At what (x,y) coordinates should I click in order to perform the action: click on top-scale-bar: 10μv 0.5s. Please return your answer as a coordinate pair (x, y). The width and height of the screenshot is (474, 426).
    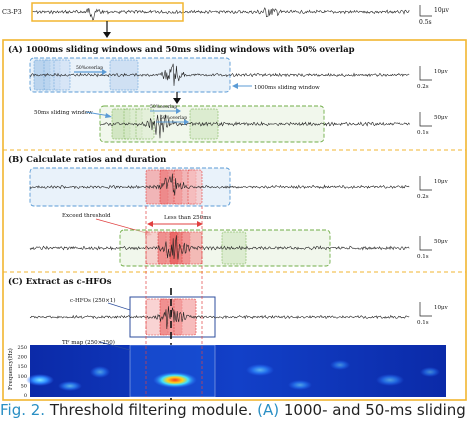
    Looking at the image, I should click on (434, 15).